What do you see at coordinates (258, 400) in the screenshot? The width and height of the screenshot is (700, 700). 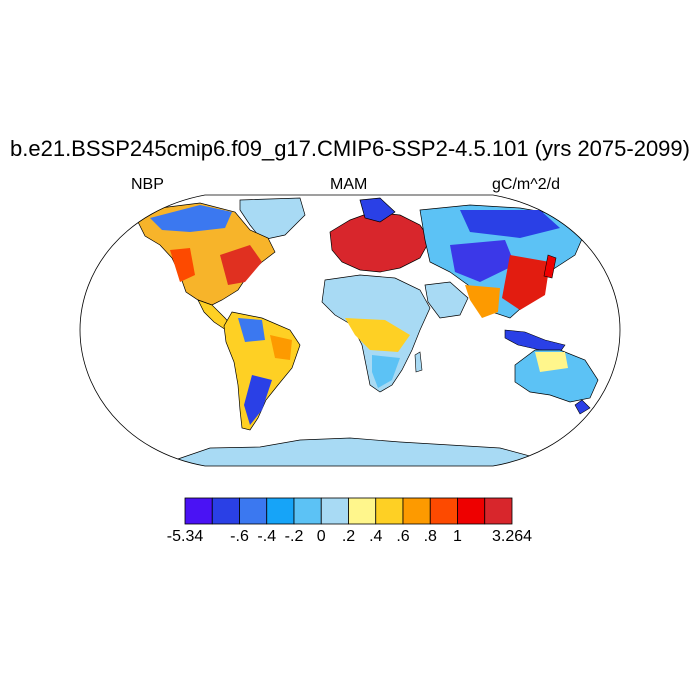 I see `south-america-south` at bounding box center [258, 400].